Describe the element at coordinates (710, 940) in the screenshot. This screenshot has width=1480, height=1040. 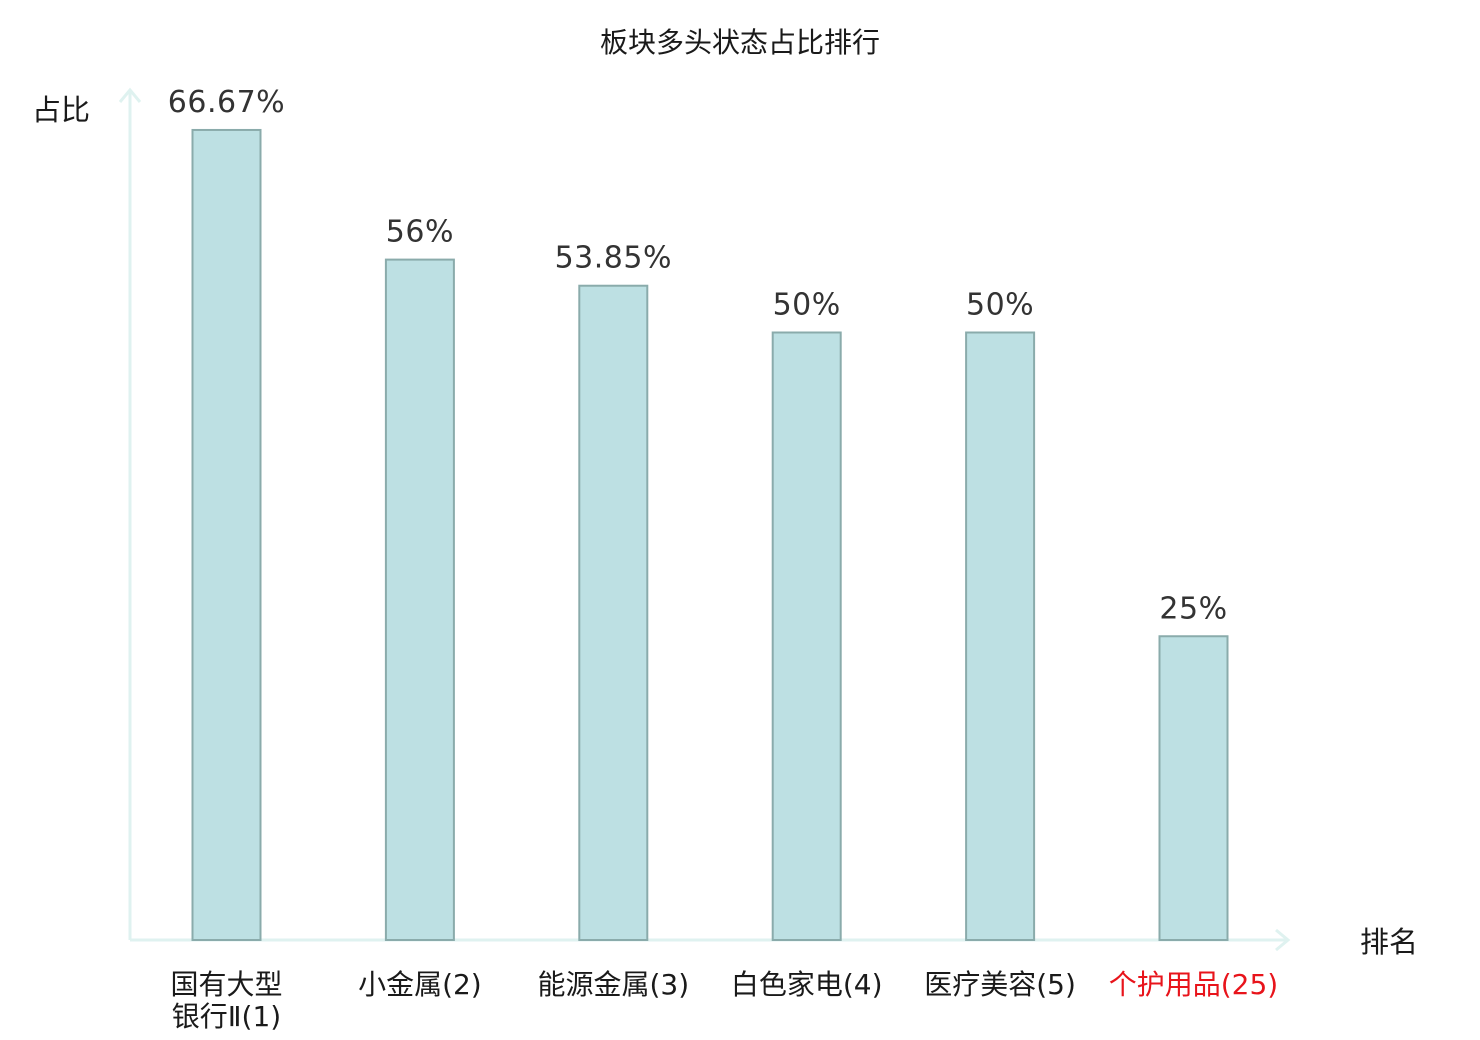
I see `x-axis` at that location.